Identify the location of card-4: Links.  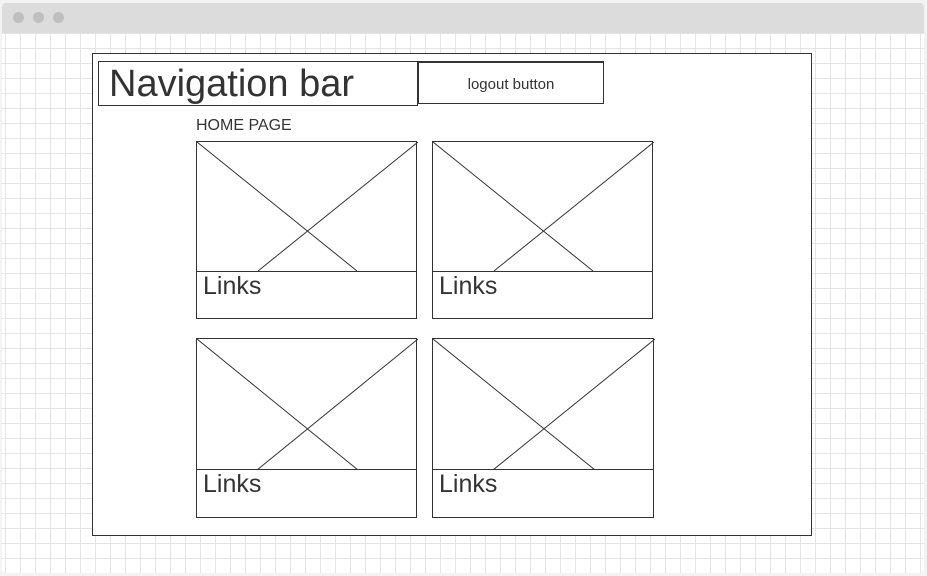
(543, 428).